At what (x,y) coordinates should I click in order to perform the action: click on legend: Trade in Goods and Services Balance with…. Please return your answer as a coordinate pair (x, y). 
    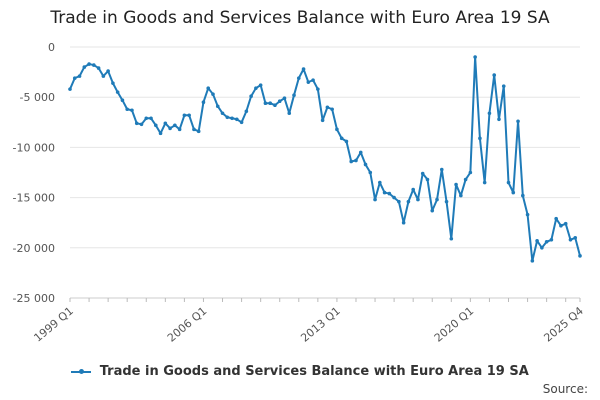
    Looking at the image, I should click on (300, 371).